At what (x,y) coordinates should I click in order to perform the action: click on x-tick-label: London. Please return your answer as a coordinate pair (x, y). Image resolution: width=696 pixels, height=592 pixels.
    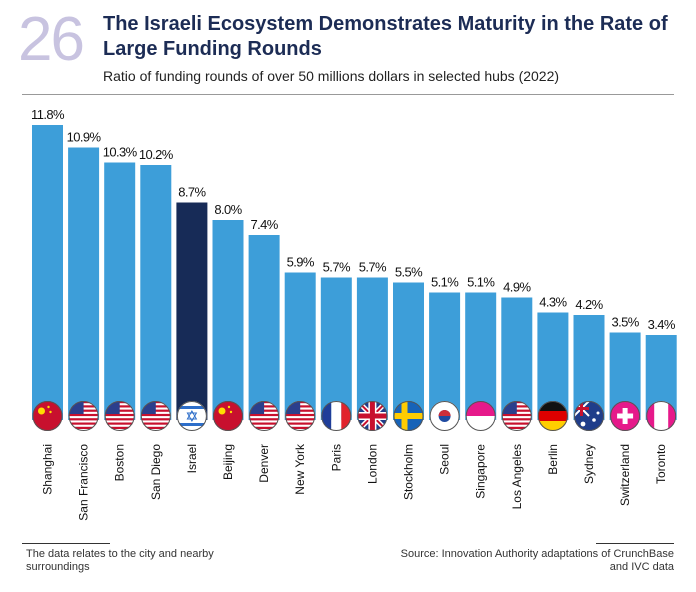
    Looking at the image, I should click on (372, 464).